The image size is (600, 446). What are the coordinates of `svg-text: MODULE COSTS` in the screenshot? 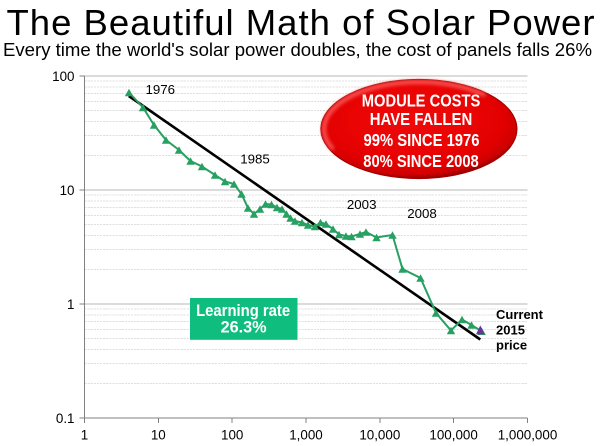 It's located at (421, 101).